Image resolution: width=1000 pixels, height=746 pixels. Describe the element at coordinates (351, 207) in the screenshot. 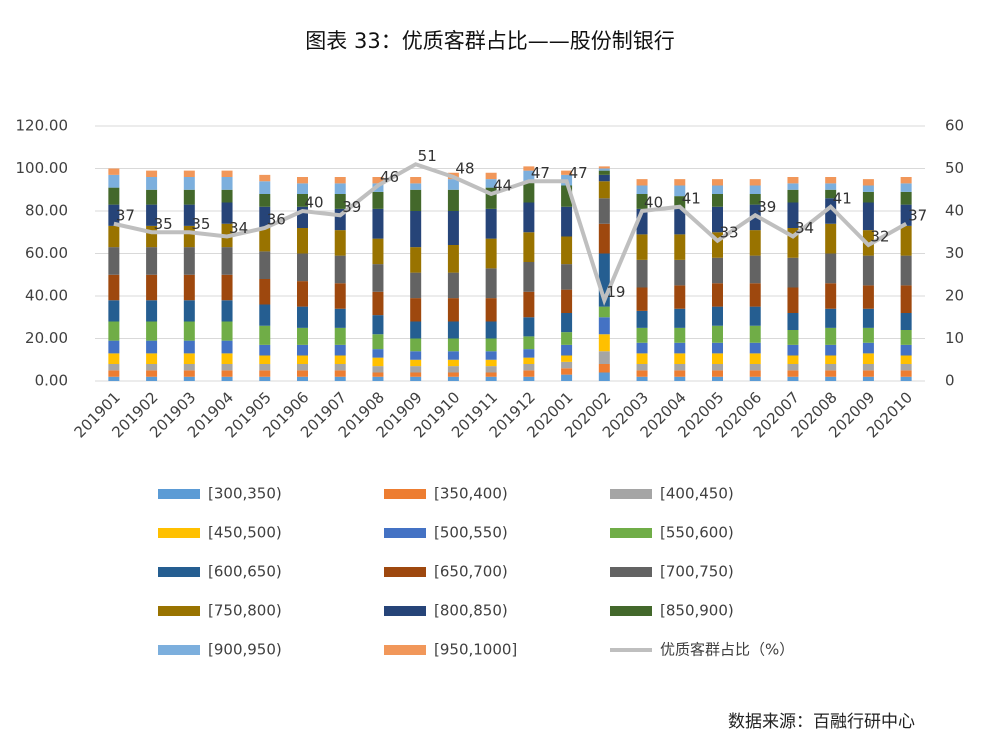

I see `data-label: 39` at that location.